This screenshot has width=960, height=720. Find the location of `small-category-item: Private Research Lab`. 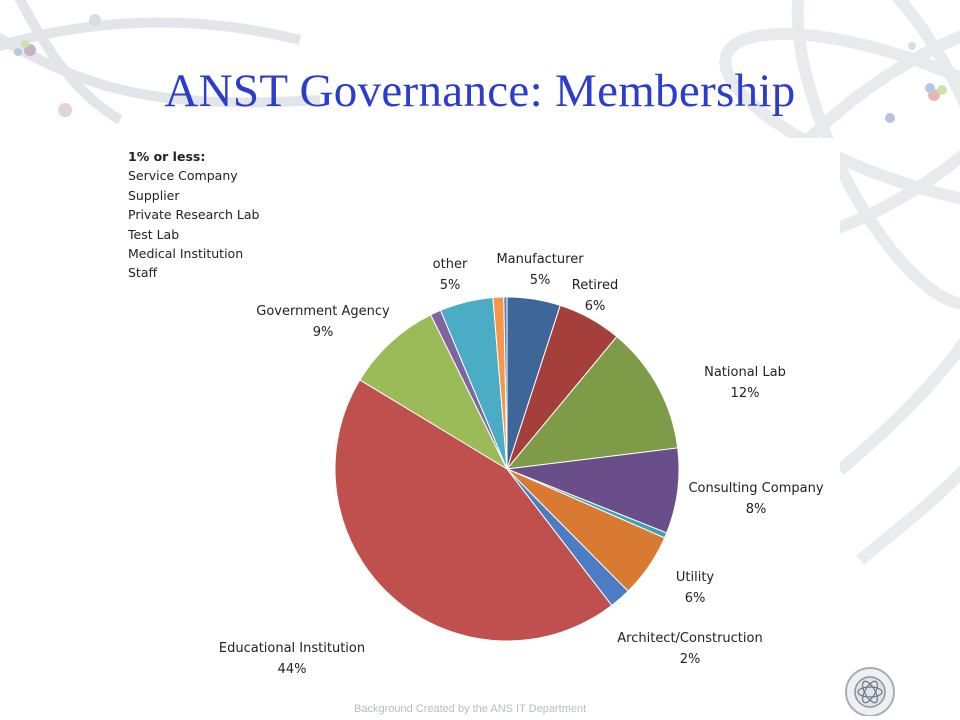

small-category-item: Private Research Lab is located at coordinates (194, 215).